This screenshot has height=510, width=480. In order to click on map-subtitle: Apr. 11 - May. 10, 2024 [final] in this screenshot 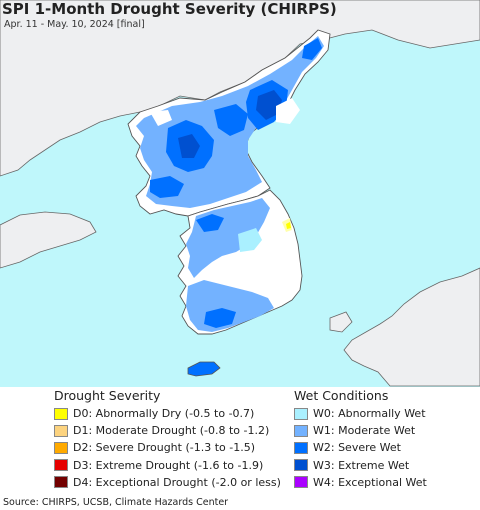, I will do `click(74, 24)`.